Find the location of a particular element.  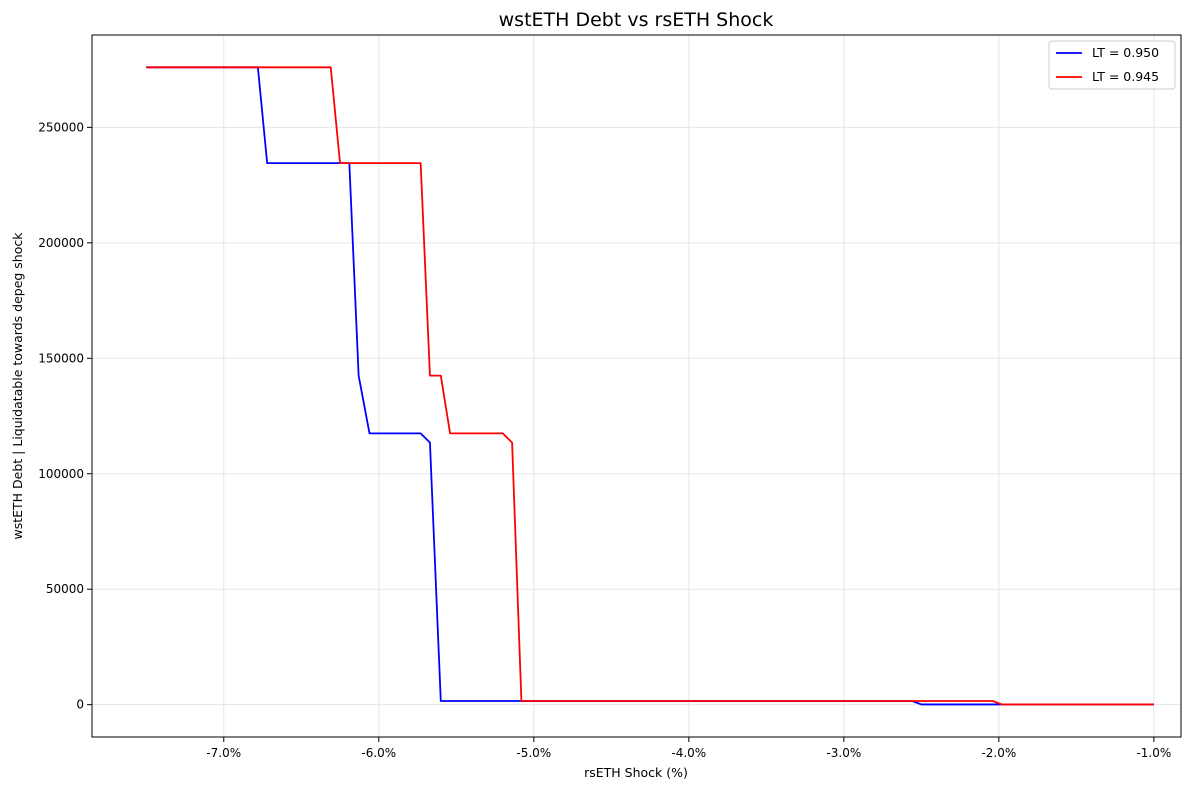

x-tick-label: -1.0% is located at coordinates (1153, 753).